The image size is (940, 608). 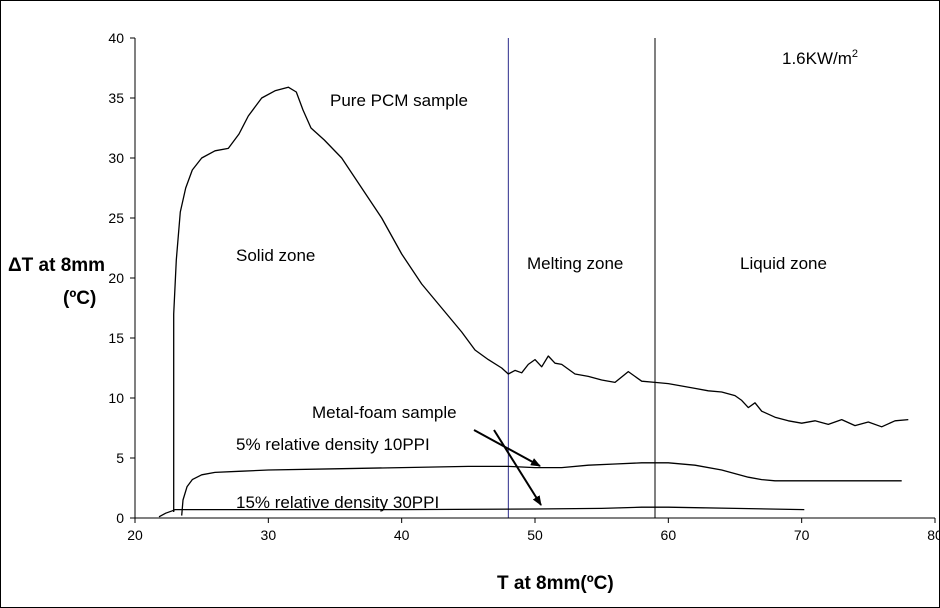 What do you see at coordinates (116, 38) in the screenshot?
I see `y-tick-label: 40` at bounding box center [116, 38].